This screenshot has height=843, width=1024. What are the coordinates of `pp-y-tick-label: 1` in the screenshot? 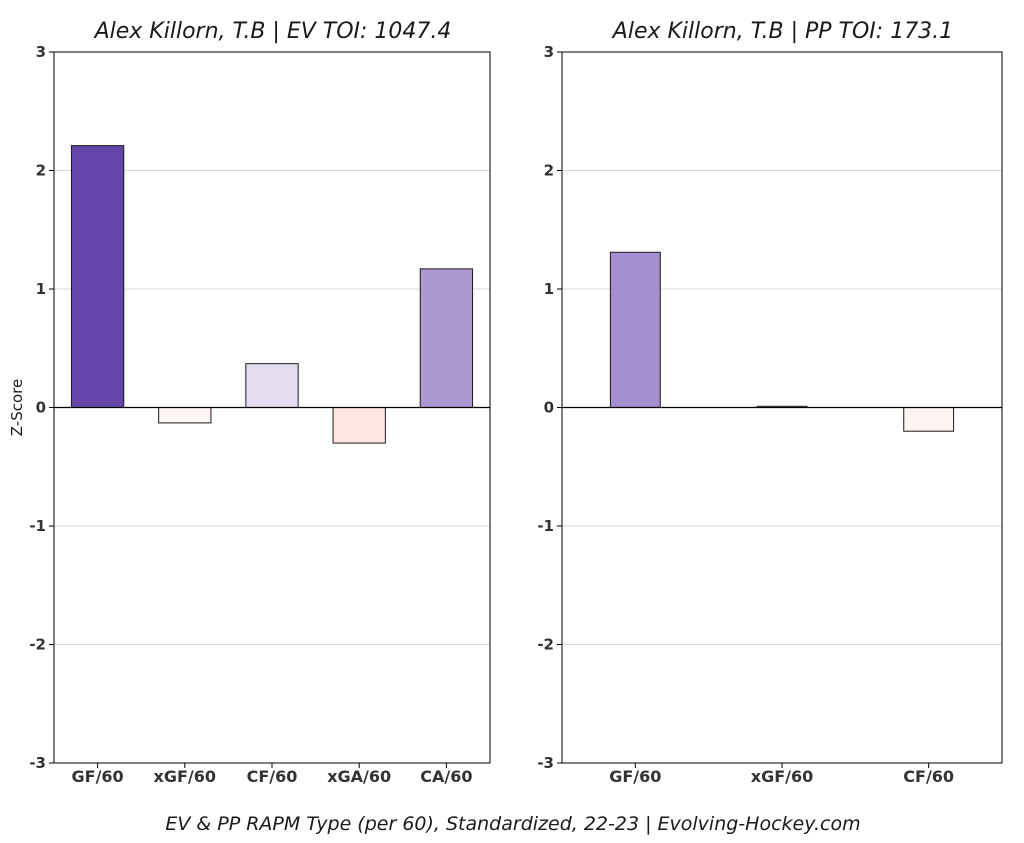 It's located at (549, 289).